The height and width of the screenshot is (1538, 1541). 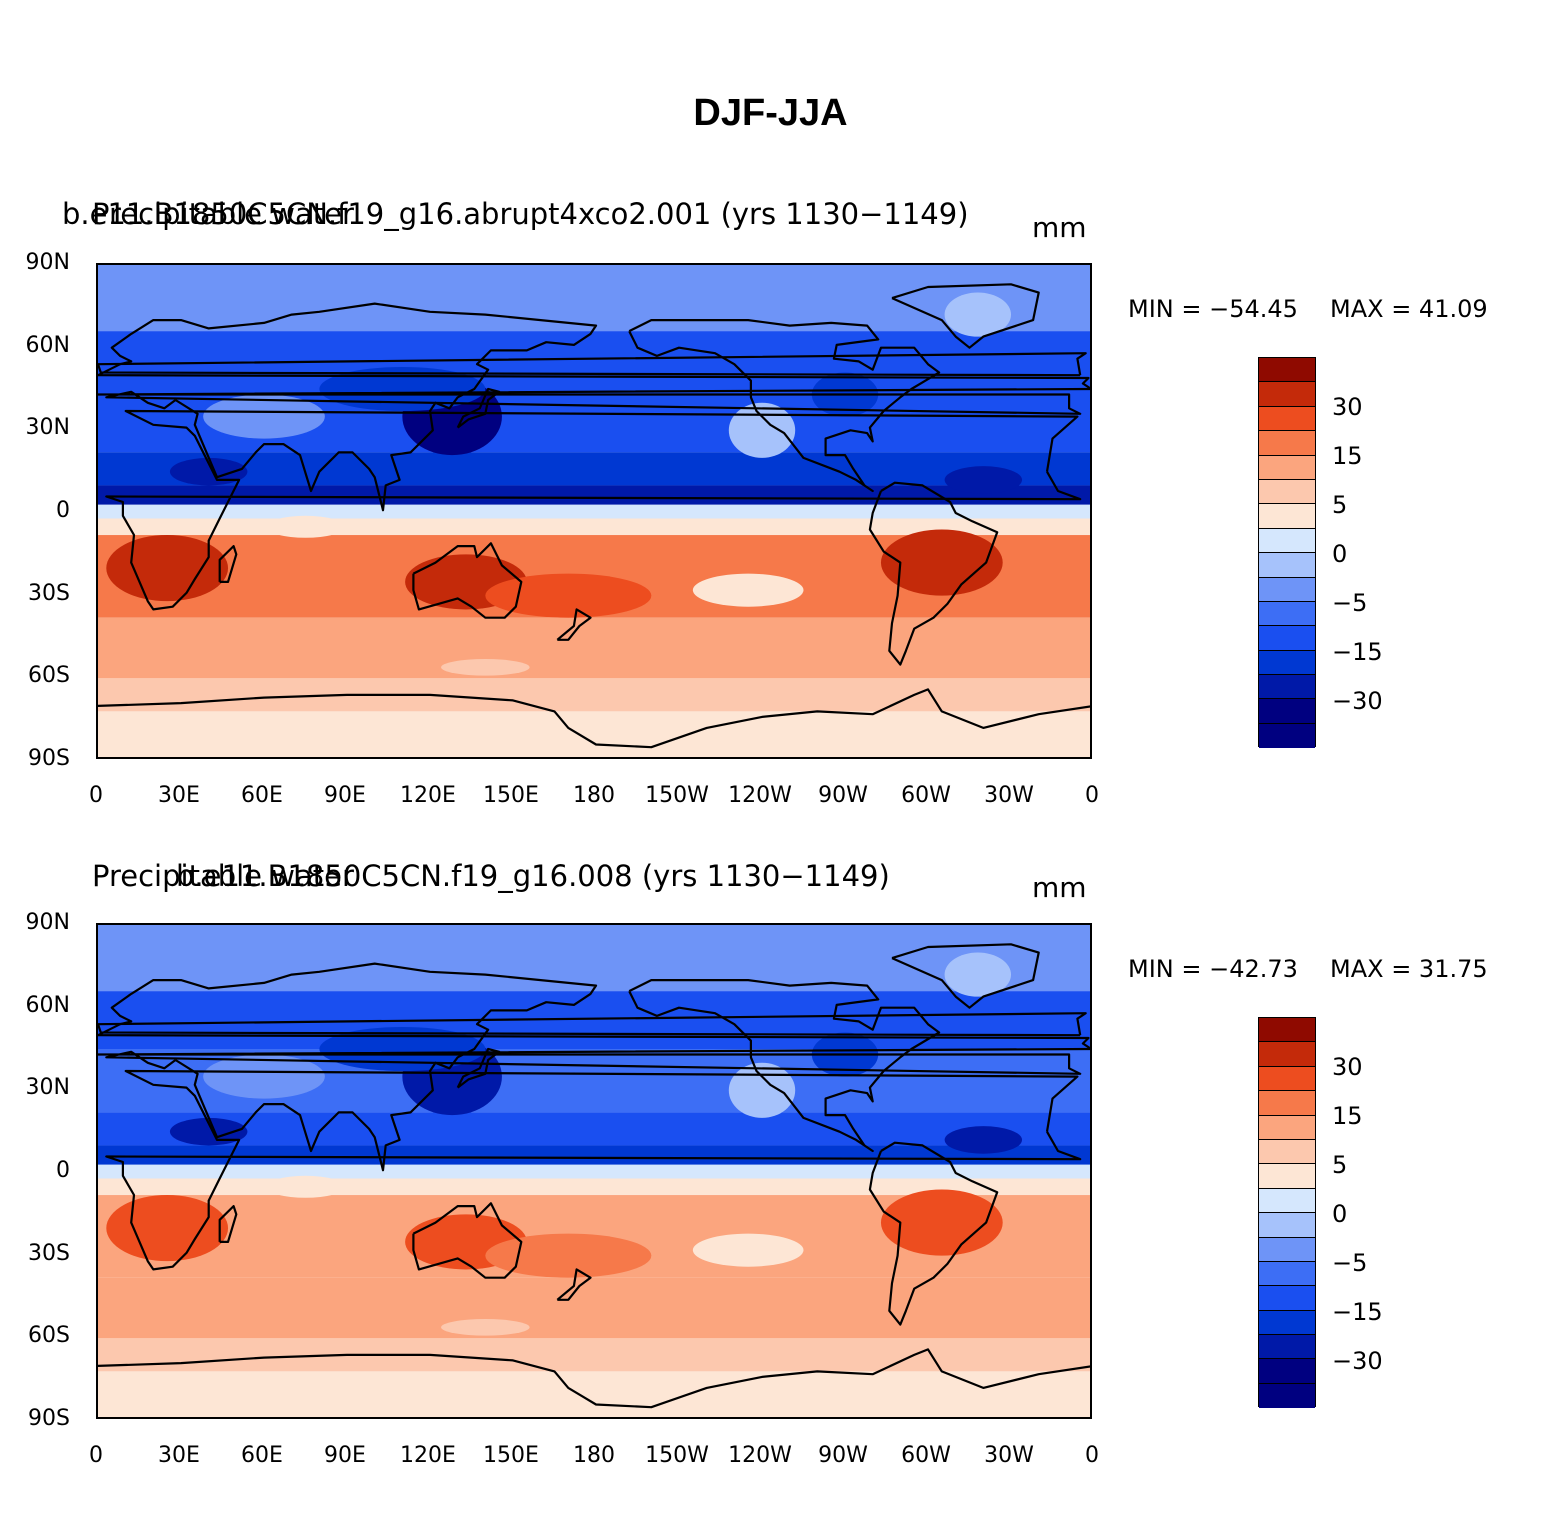 What do you see at coordinates (594, 958) in the screenshot?
I see `band-arctic` at bounding box center [594, 958].